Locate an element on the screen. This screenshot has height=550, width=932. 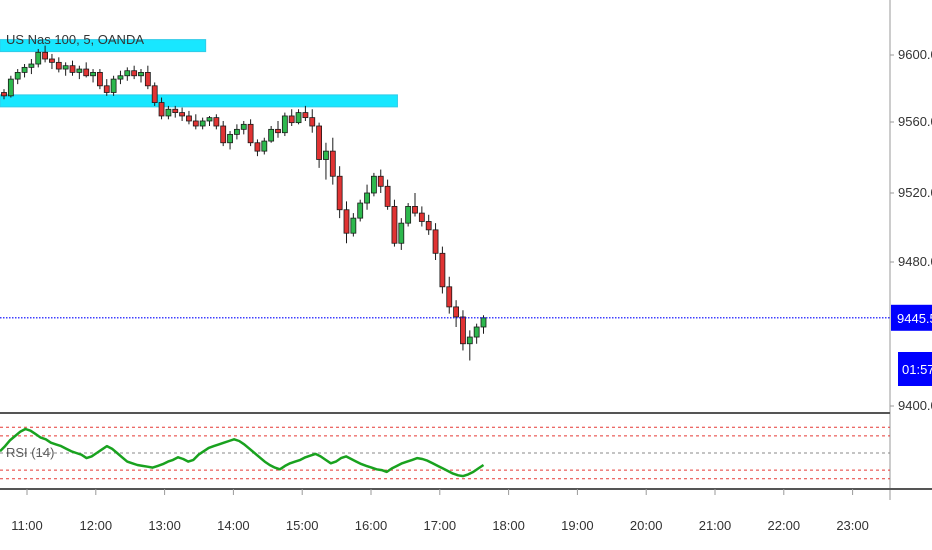
price-tick-label: 9480.0 is located at coordinates (915, 261).